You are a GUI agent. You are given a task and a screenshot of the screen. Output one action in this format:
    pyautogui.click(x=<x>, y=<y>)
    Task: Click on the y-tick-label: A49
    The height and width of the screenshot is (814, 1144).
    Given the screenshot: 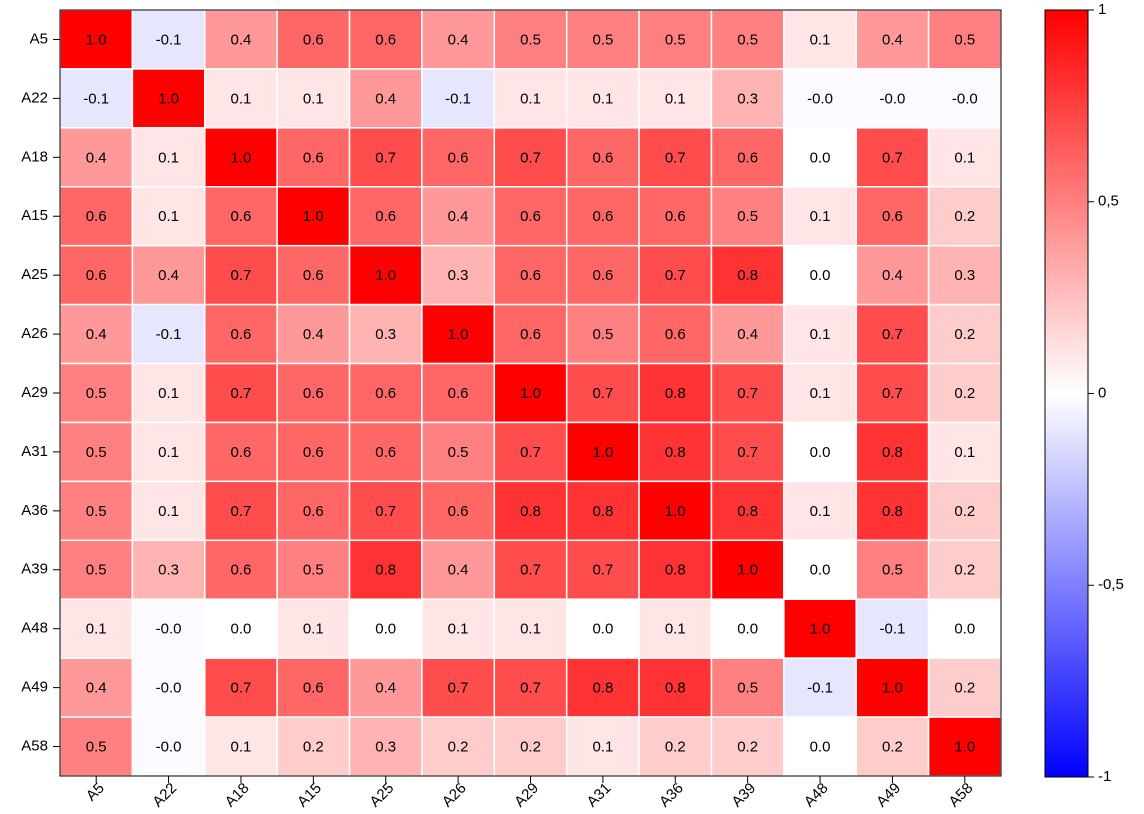 What is the action you would take?
    pyautogui.click(x=34, y=687)
    